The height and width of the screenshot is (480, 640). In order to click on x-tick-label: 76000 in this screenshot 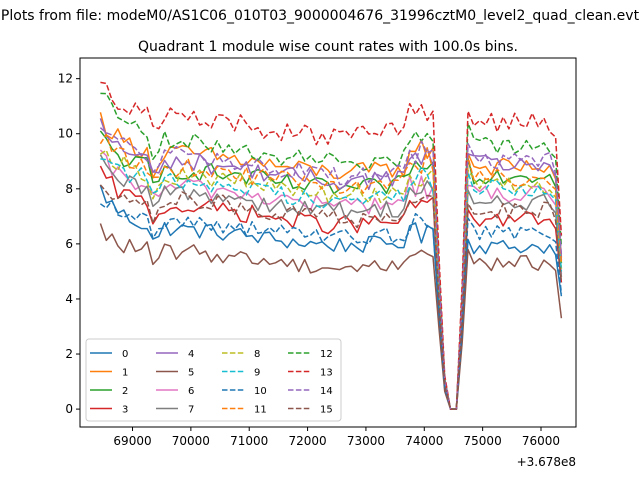, I will do `click(541, 441)`.